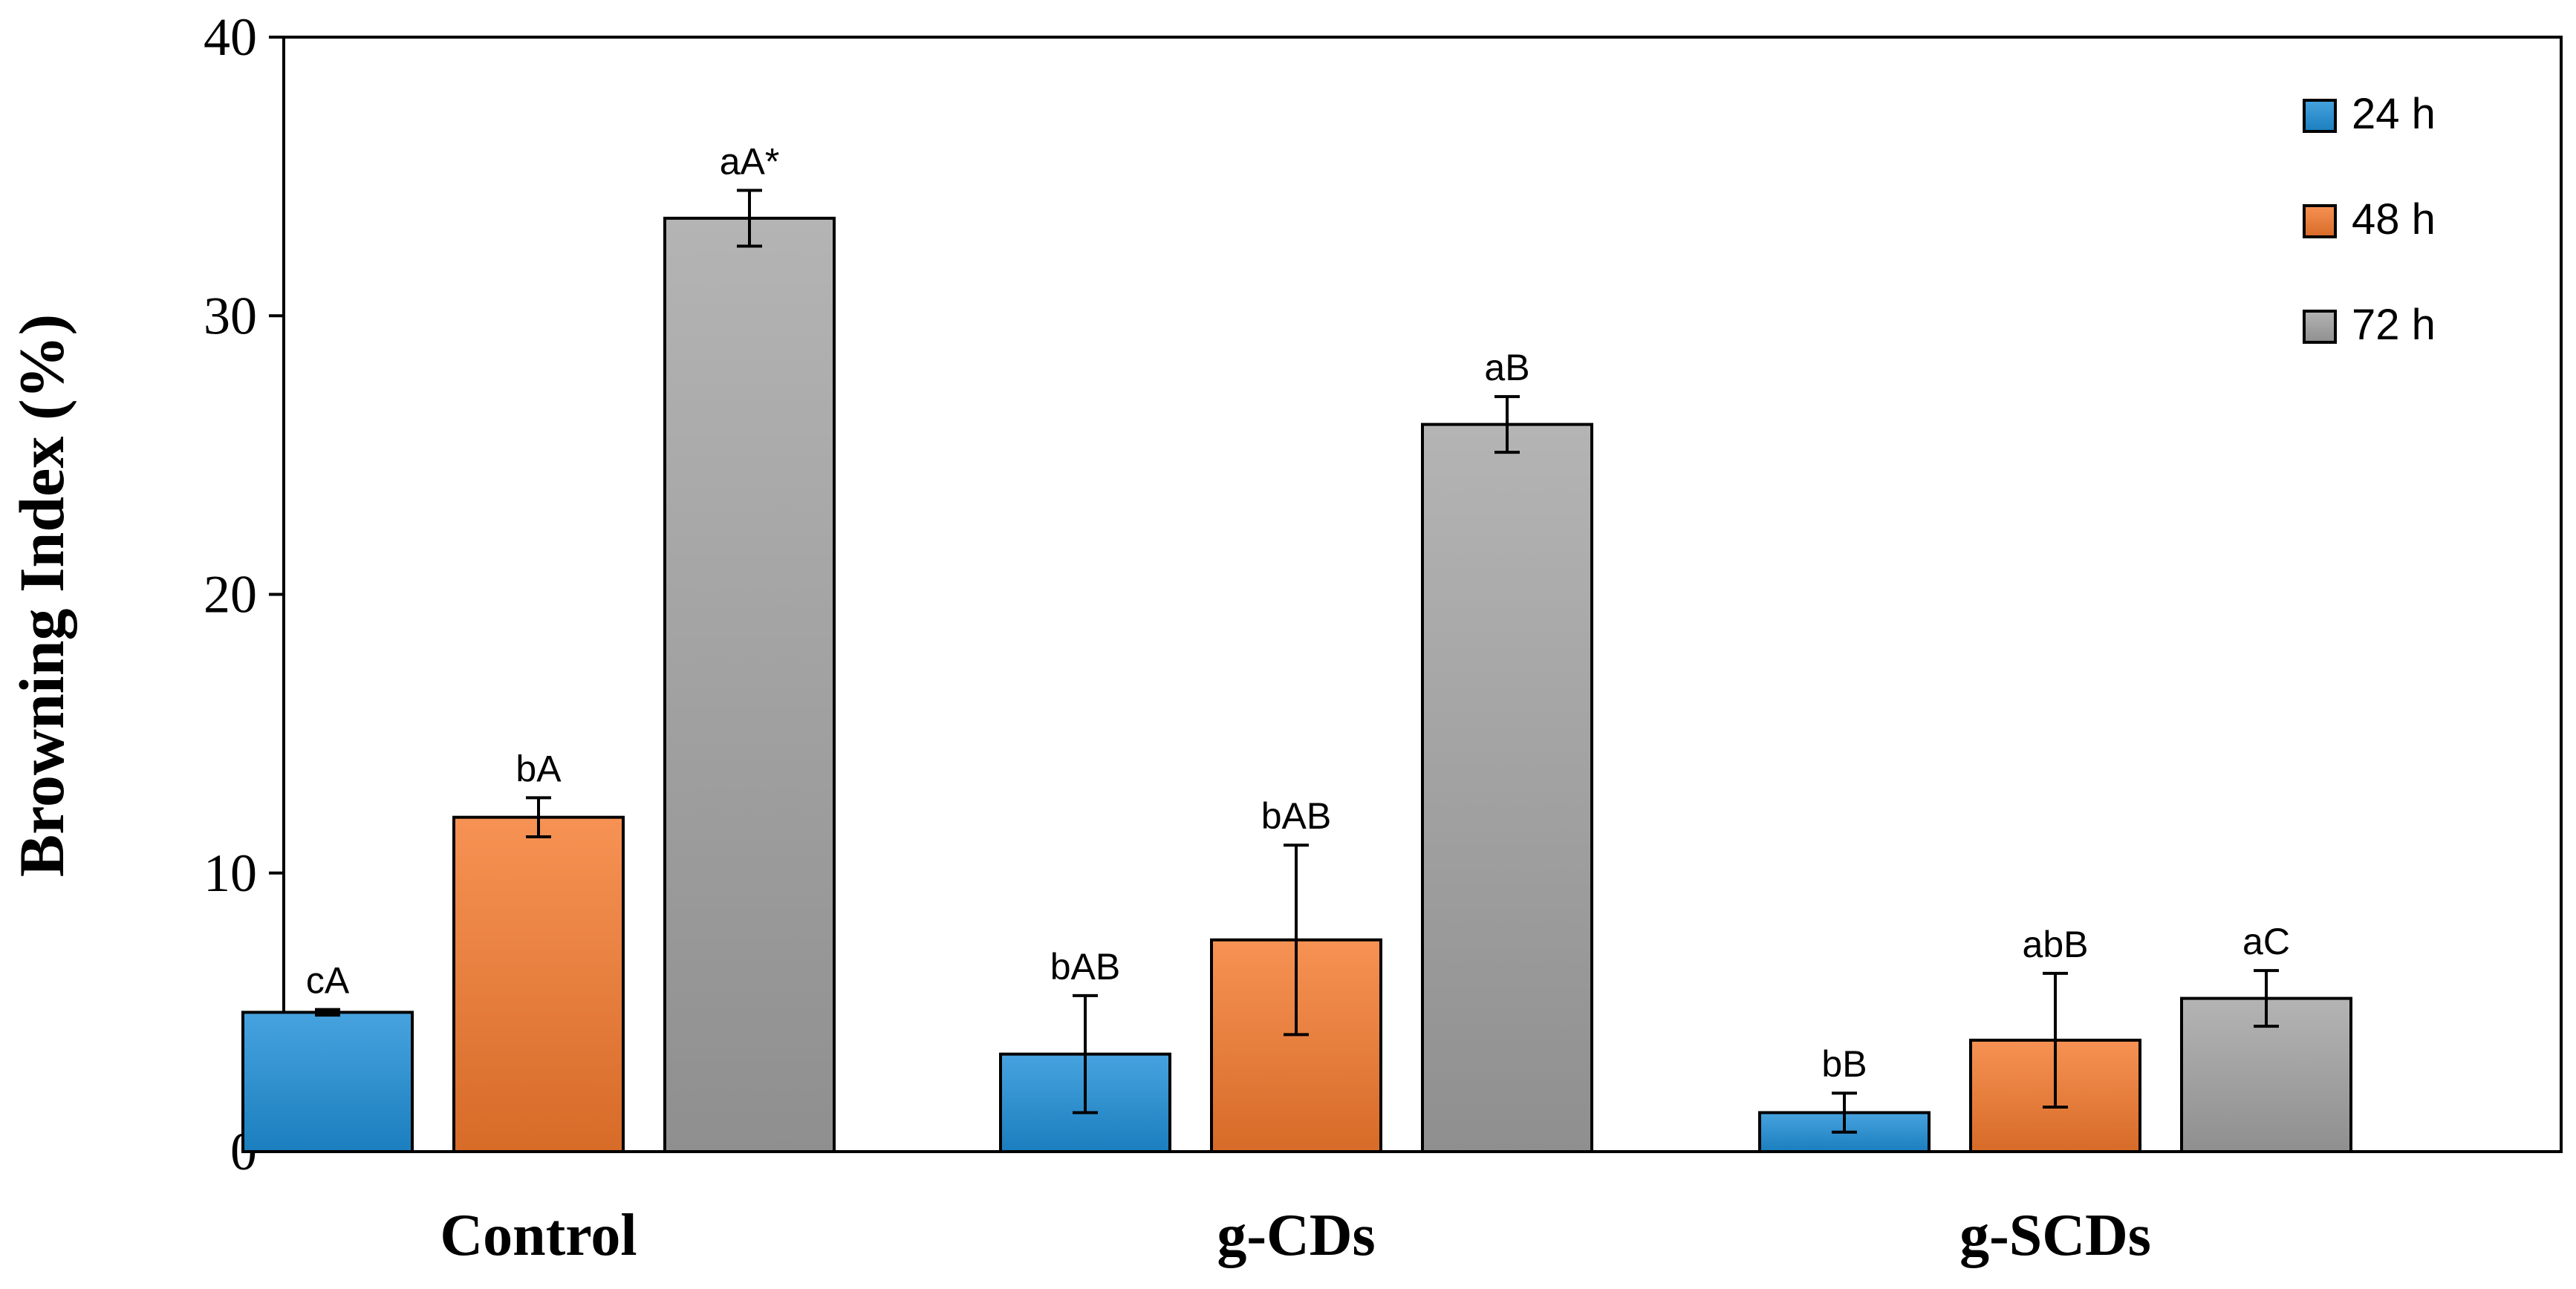 The image size is (2576, 1289). Describe the element at coordinates (1844, 1064) in the screenshot. I see `data-label: bB` at that location.